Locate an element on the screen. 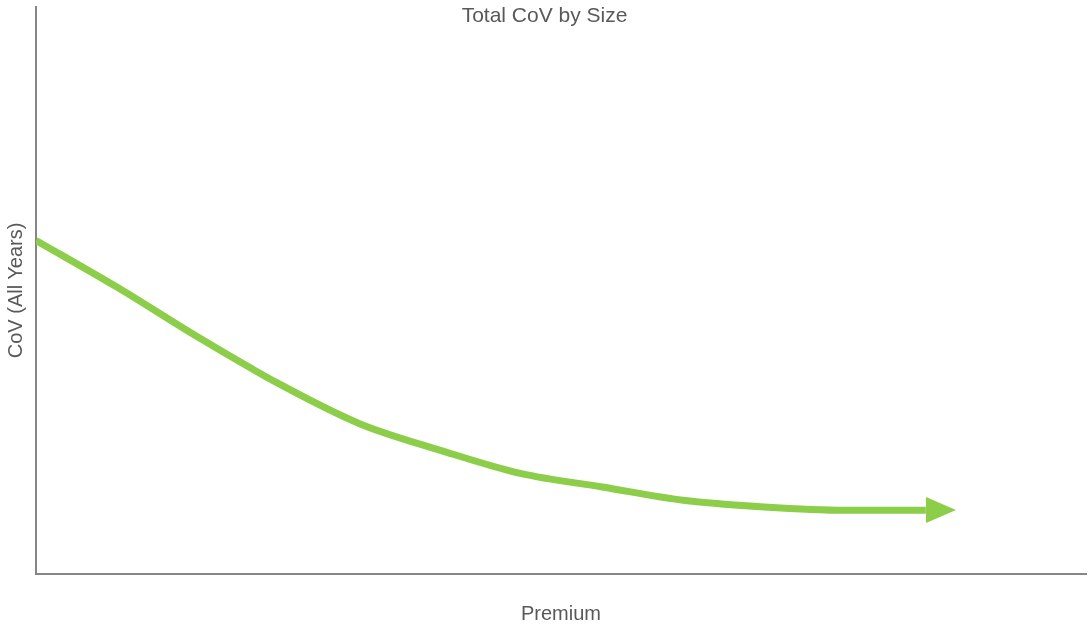 The image size is (1089, 630). chart-title: Total CoV by Size is located at coordinates (544, 15).